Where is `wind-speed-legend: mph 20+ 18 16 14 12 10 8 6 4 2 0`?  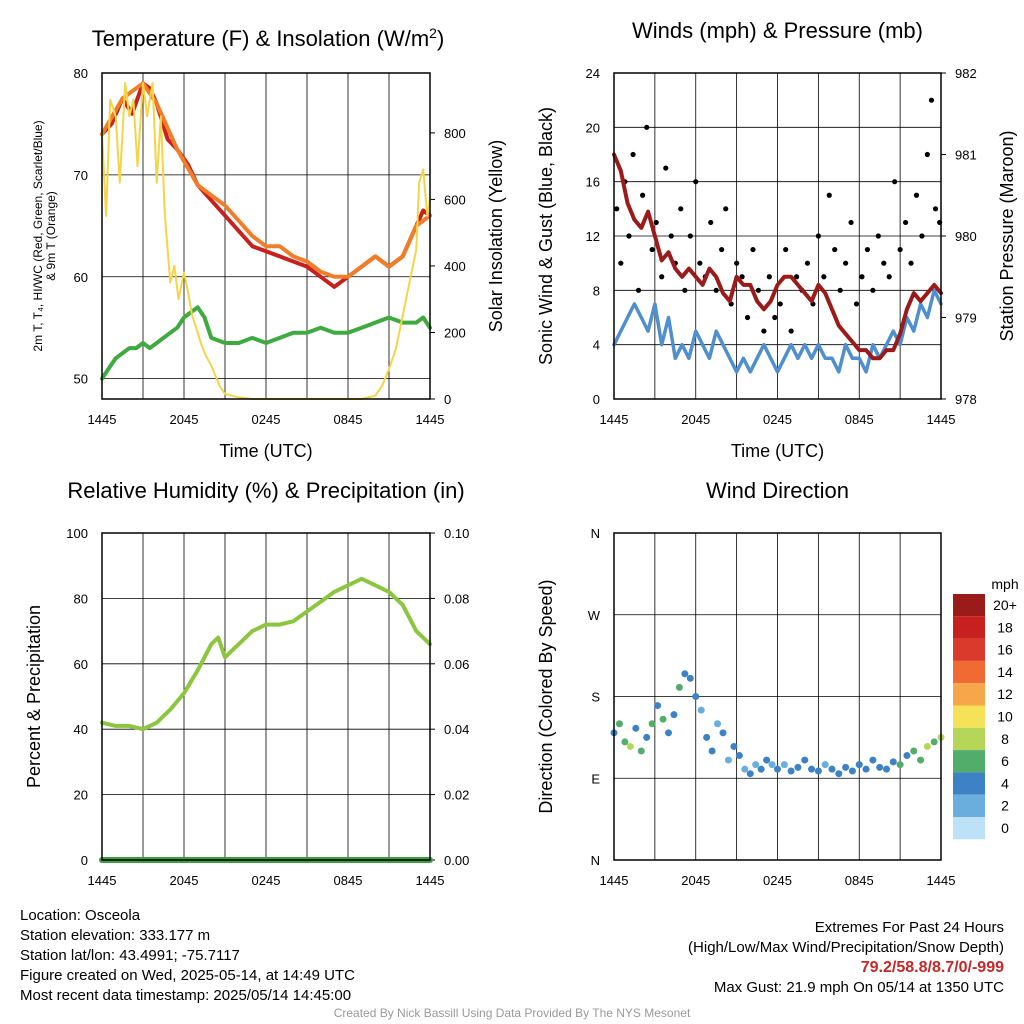
wind-speed-legend: mph 20+ 18 16 14 12 10 8 6 4 2 0 is located at coordinates (986, 708).